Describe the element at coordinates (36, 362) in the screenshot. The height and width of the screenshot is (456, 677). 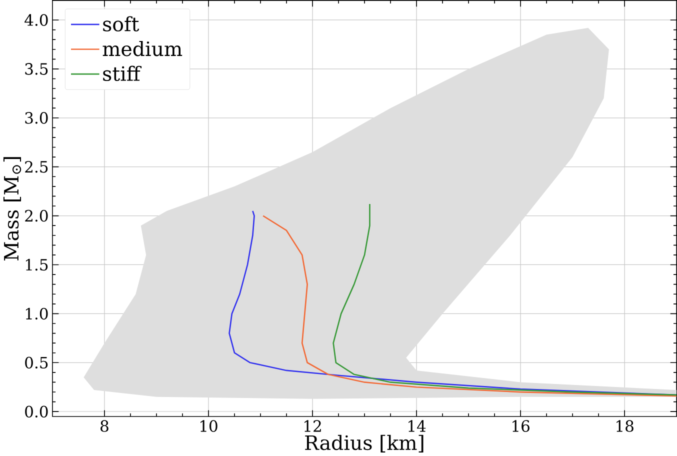
I see `y-tick-label: 0.5` at that location.